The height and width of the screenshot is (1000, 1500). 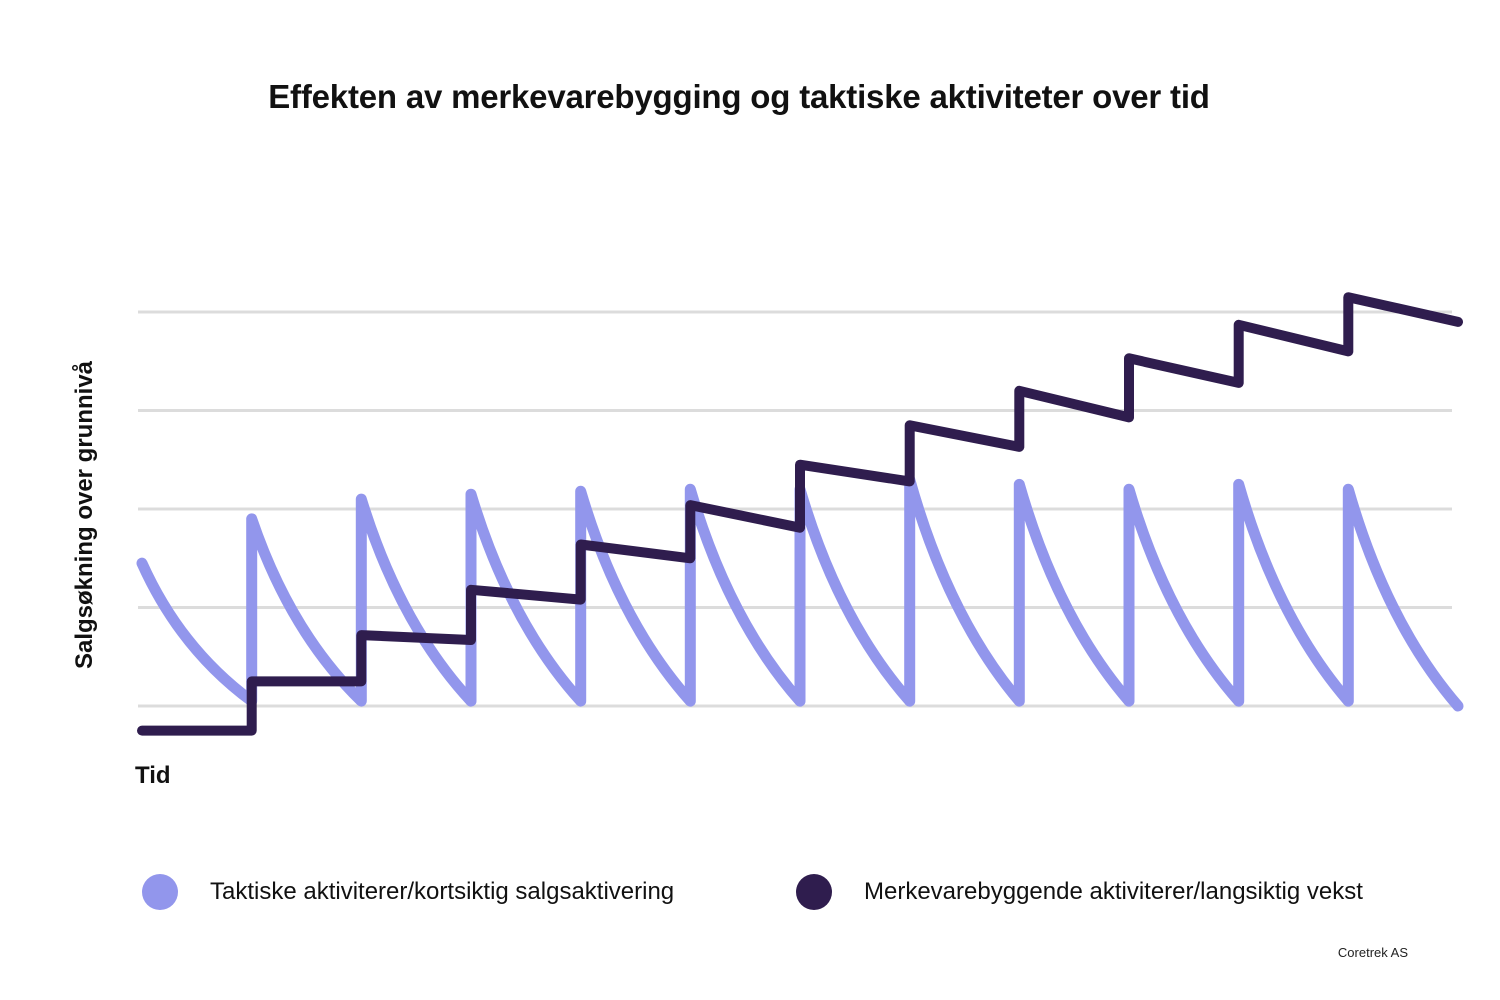 I want to click on legend-swatch-tactical, so click(x=160, y=892).